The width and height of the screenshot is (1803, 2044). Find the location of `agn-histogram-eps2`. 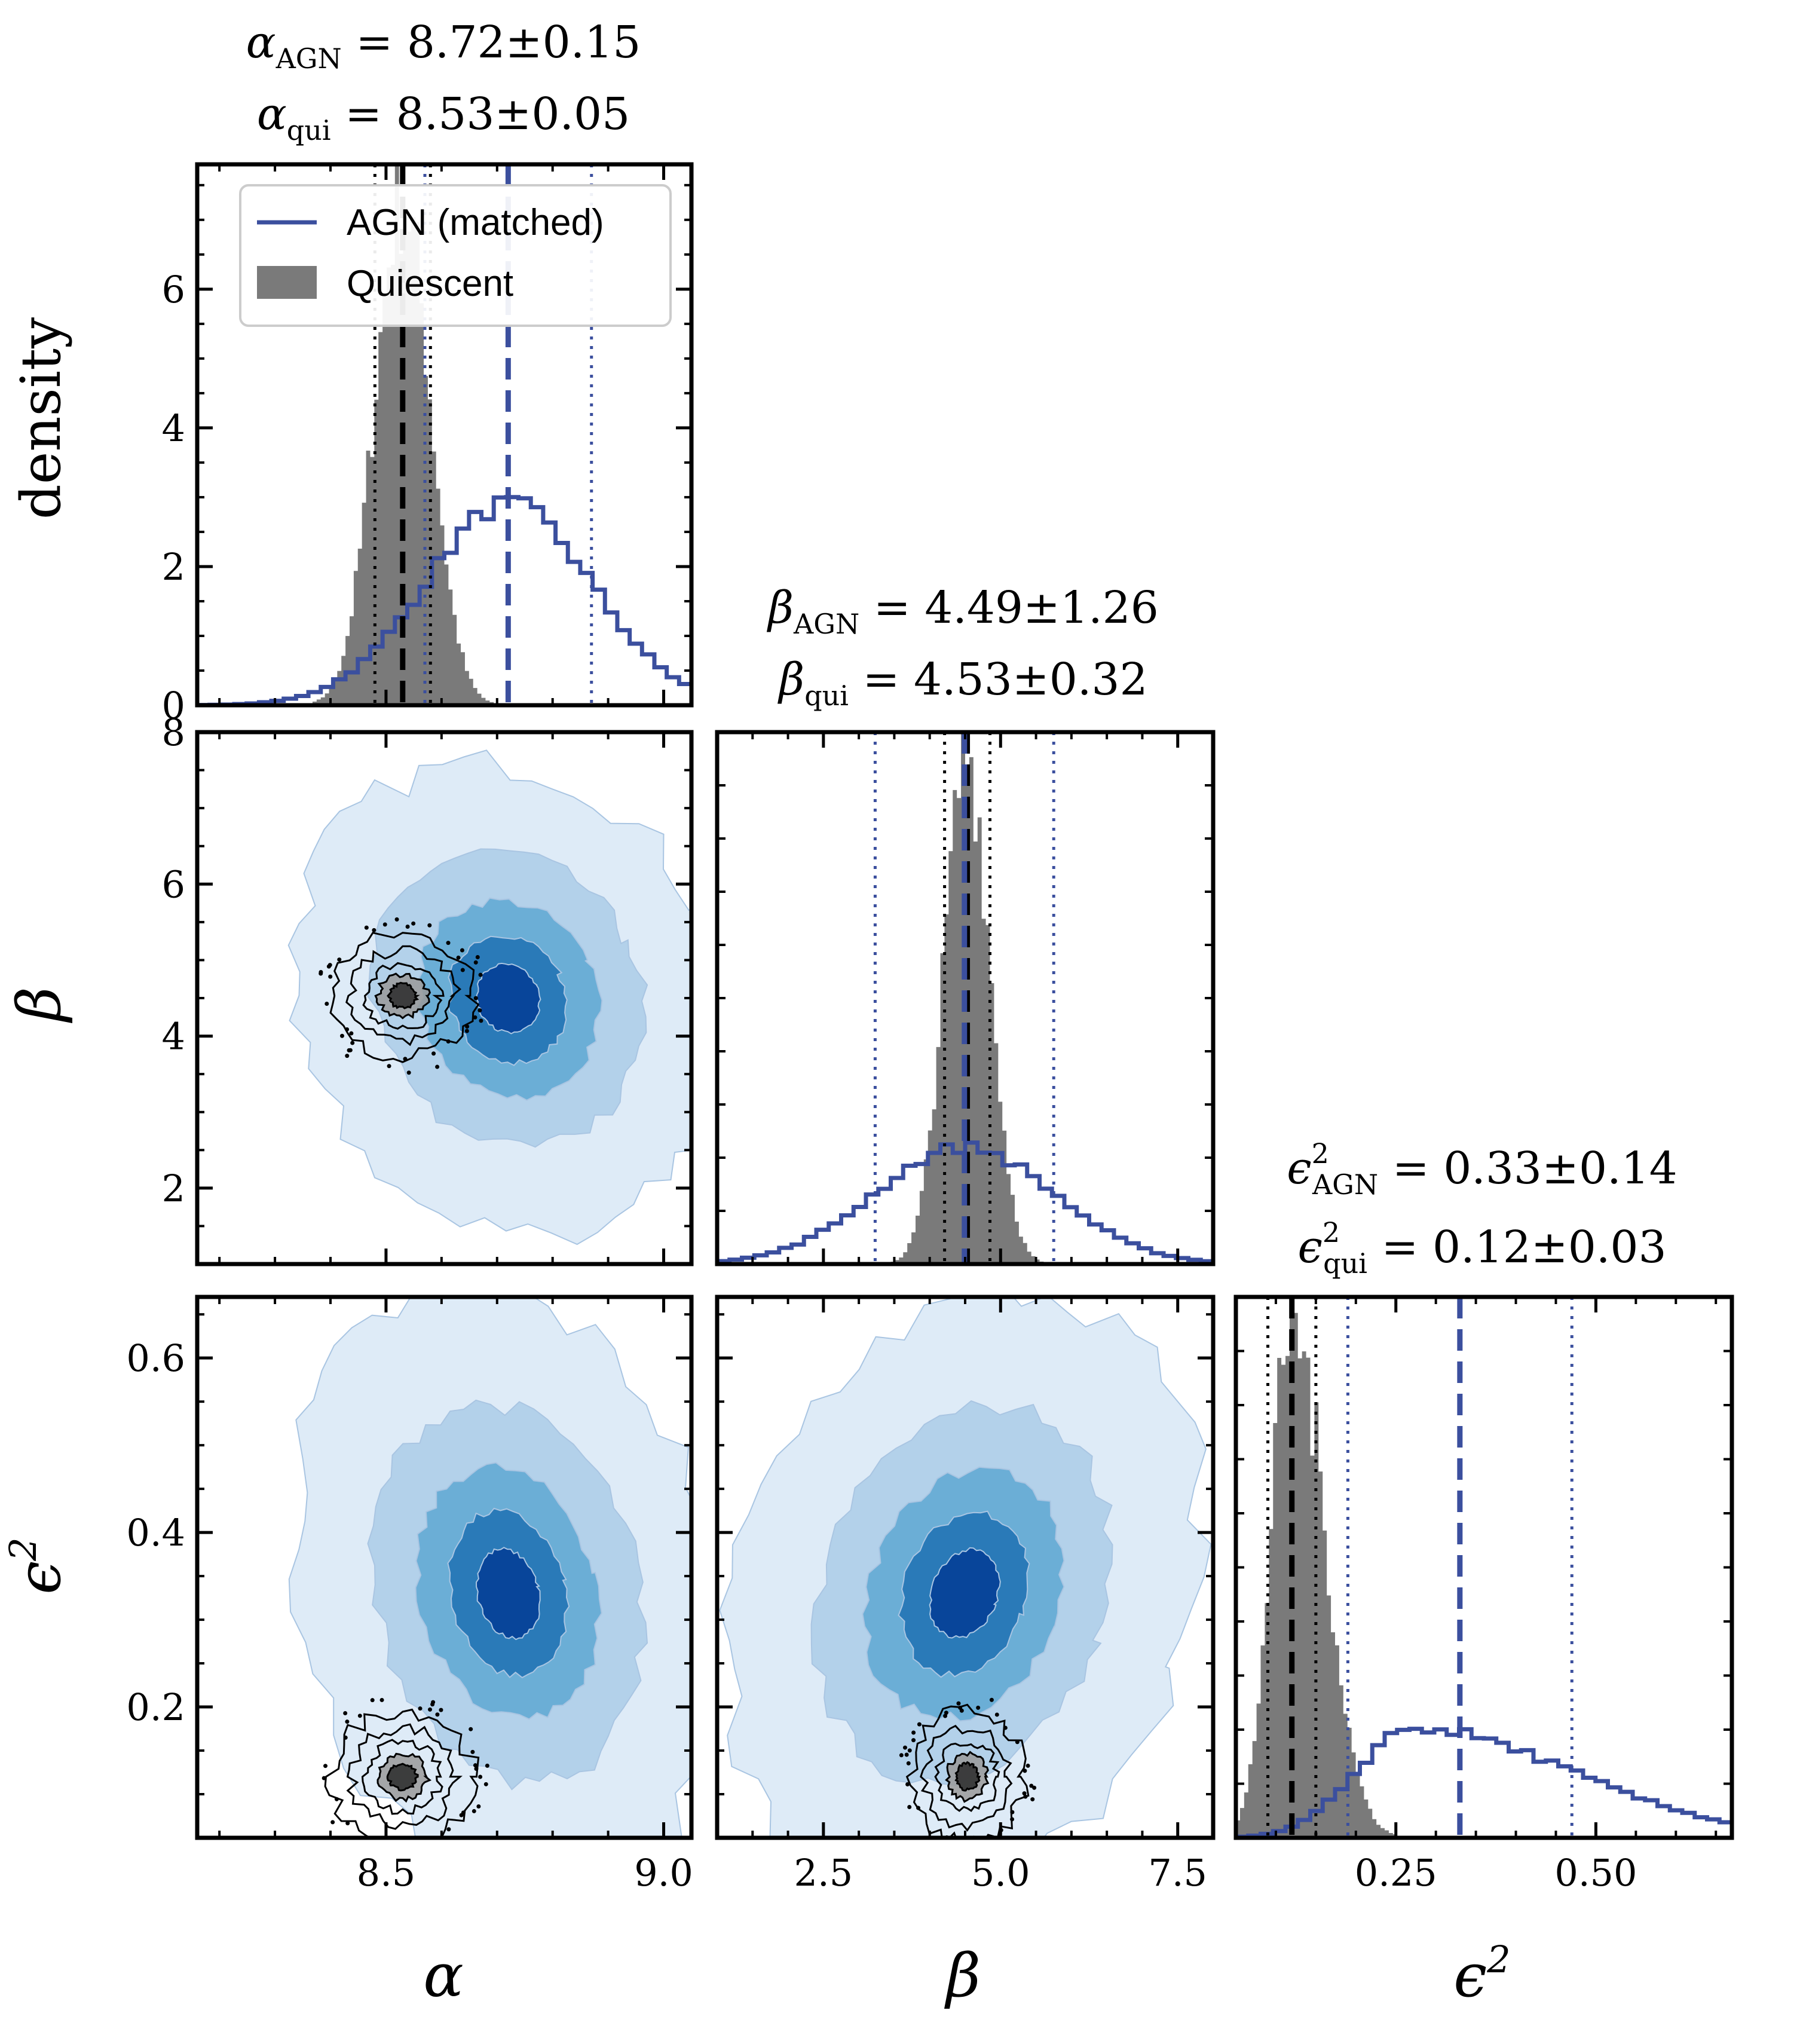

agn-histogram-eps2 is located at coordinates (1484, 1783).